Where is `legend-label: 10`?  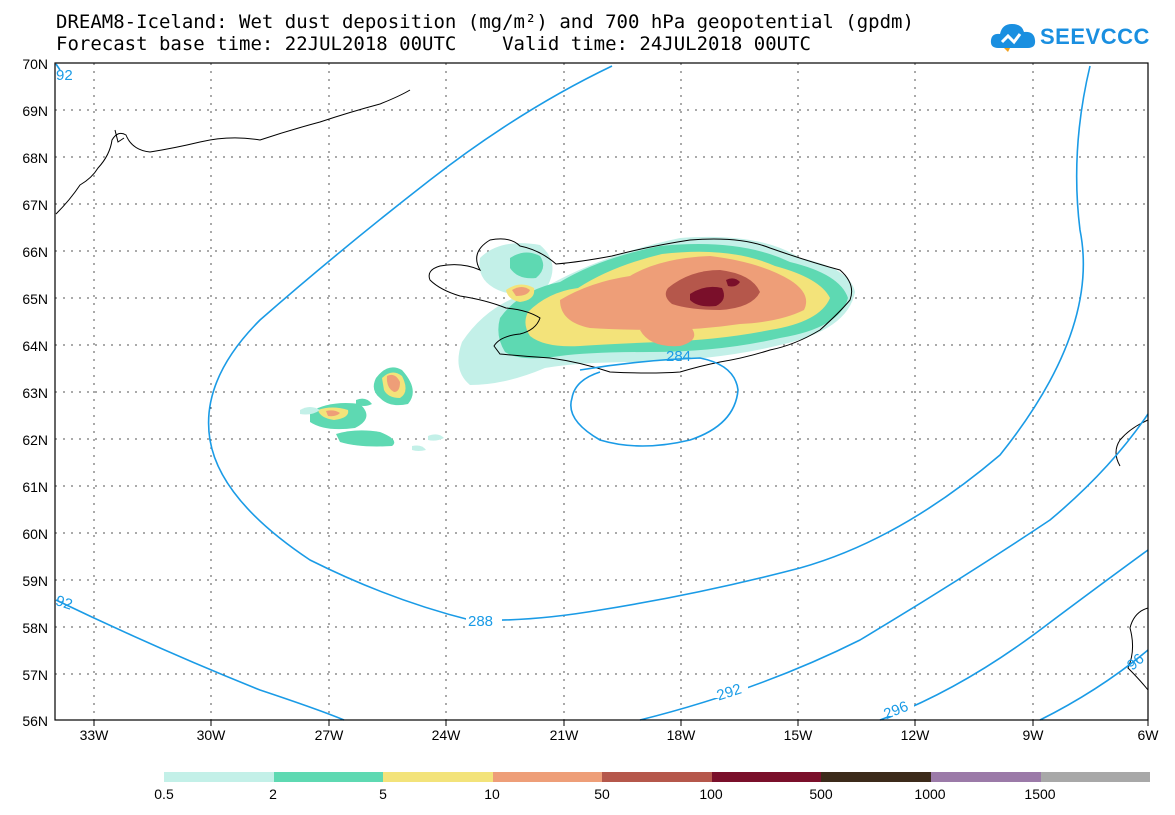 legend-label: 10 is located at coordinates (492, 794).